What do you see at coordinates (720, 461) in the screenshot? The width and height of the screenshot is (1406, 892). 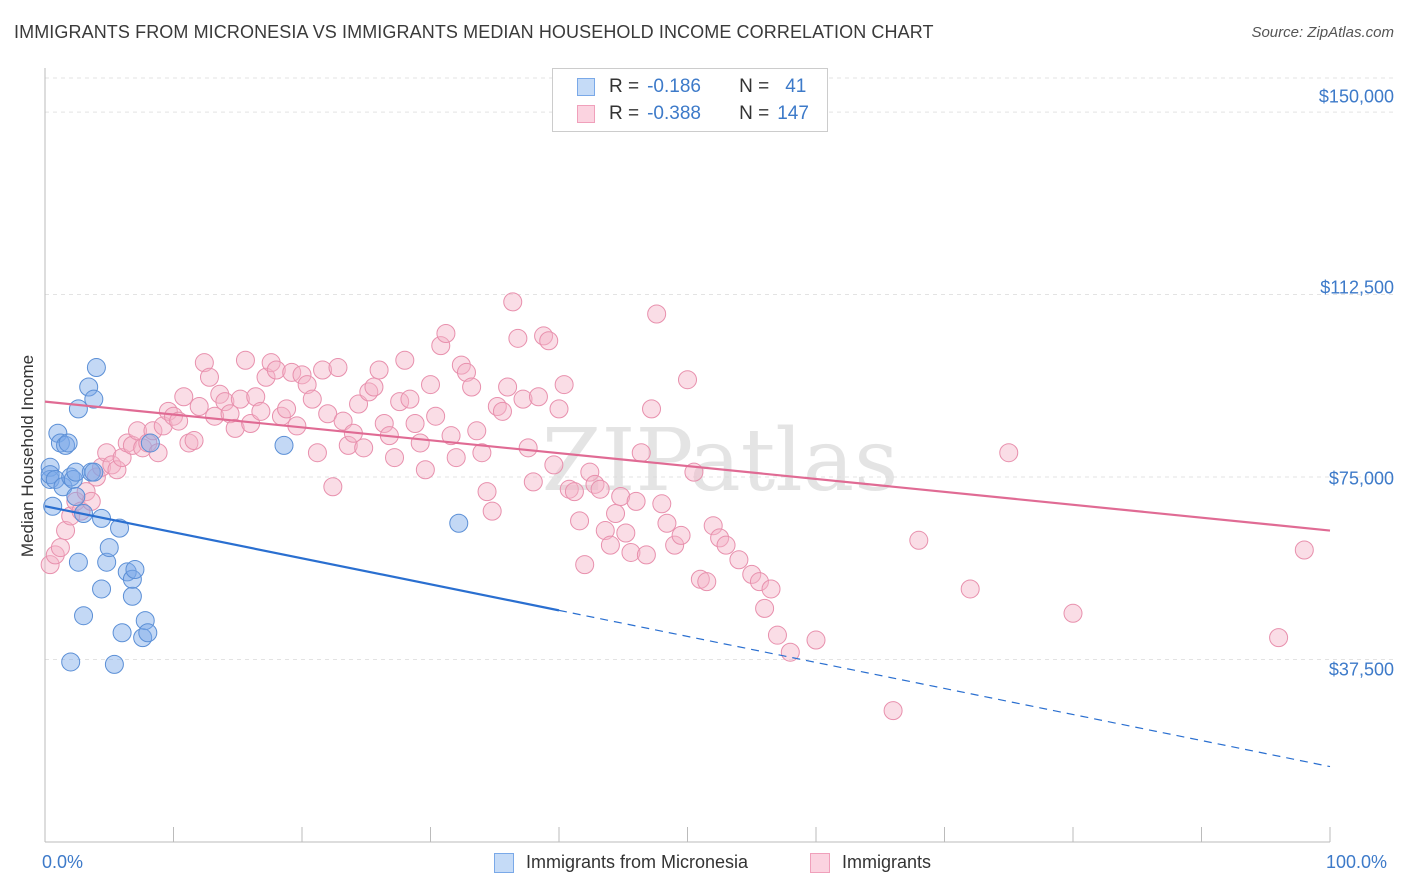 I see `watermark: ZIPatlas` at bounding box center [720, 461].